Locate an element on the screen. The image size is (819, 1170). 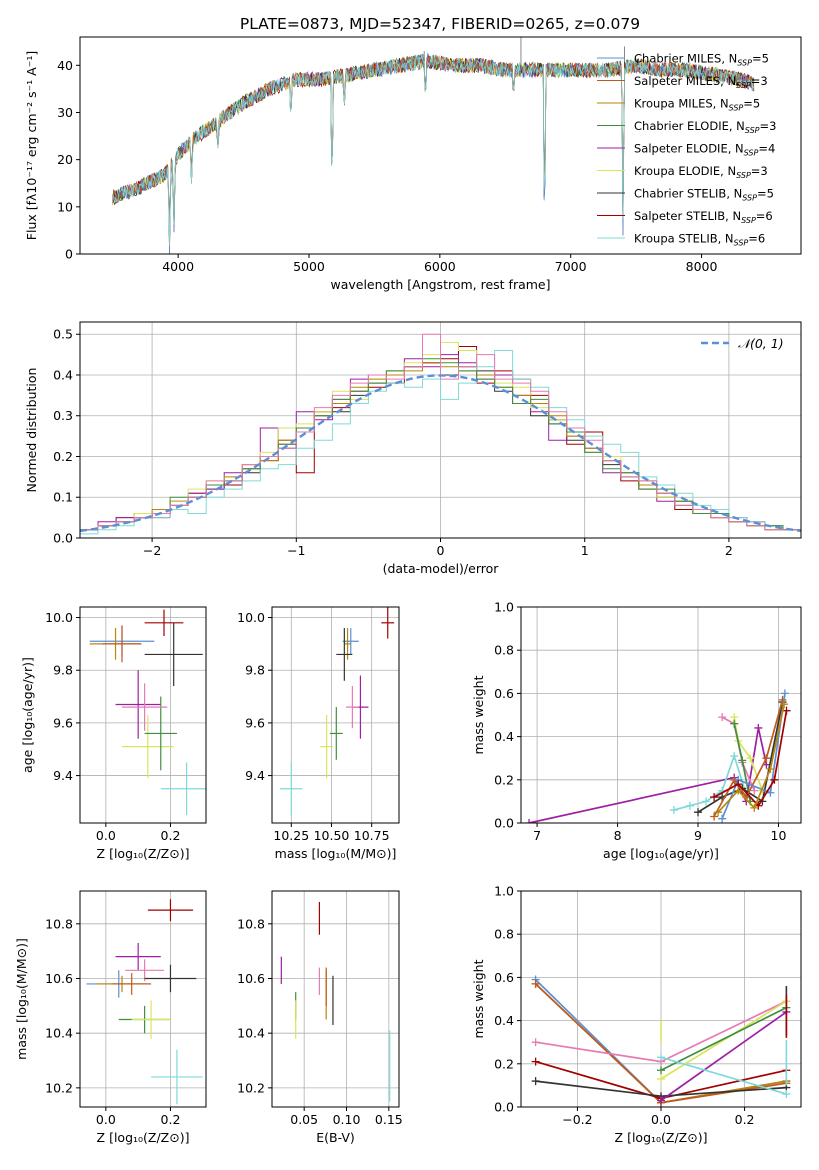
errorbar-salpeter-stelib is located at coordinates (170, 910).